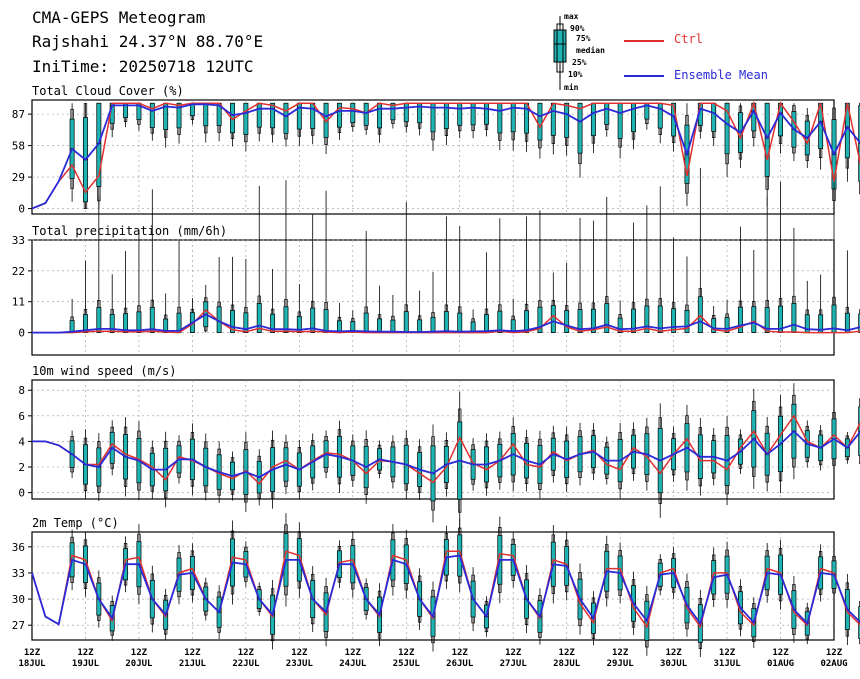 This screenshot has width=860, height=679. What do you see at coordinates (139, 664) in the screenshot?
I see `x-tick-date-label: 20JUL` at bounding box center [139, 664].